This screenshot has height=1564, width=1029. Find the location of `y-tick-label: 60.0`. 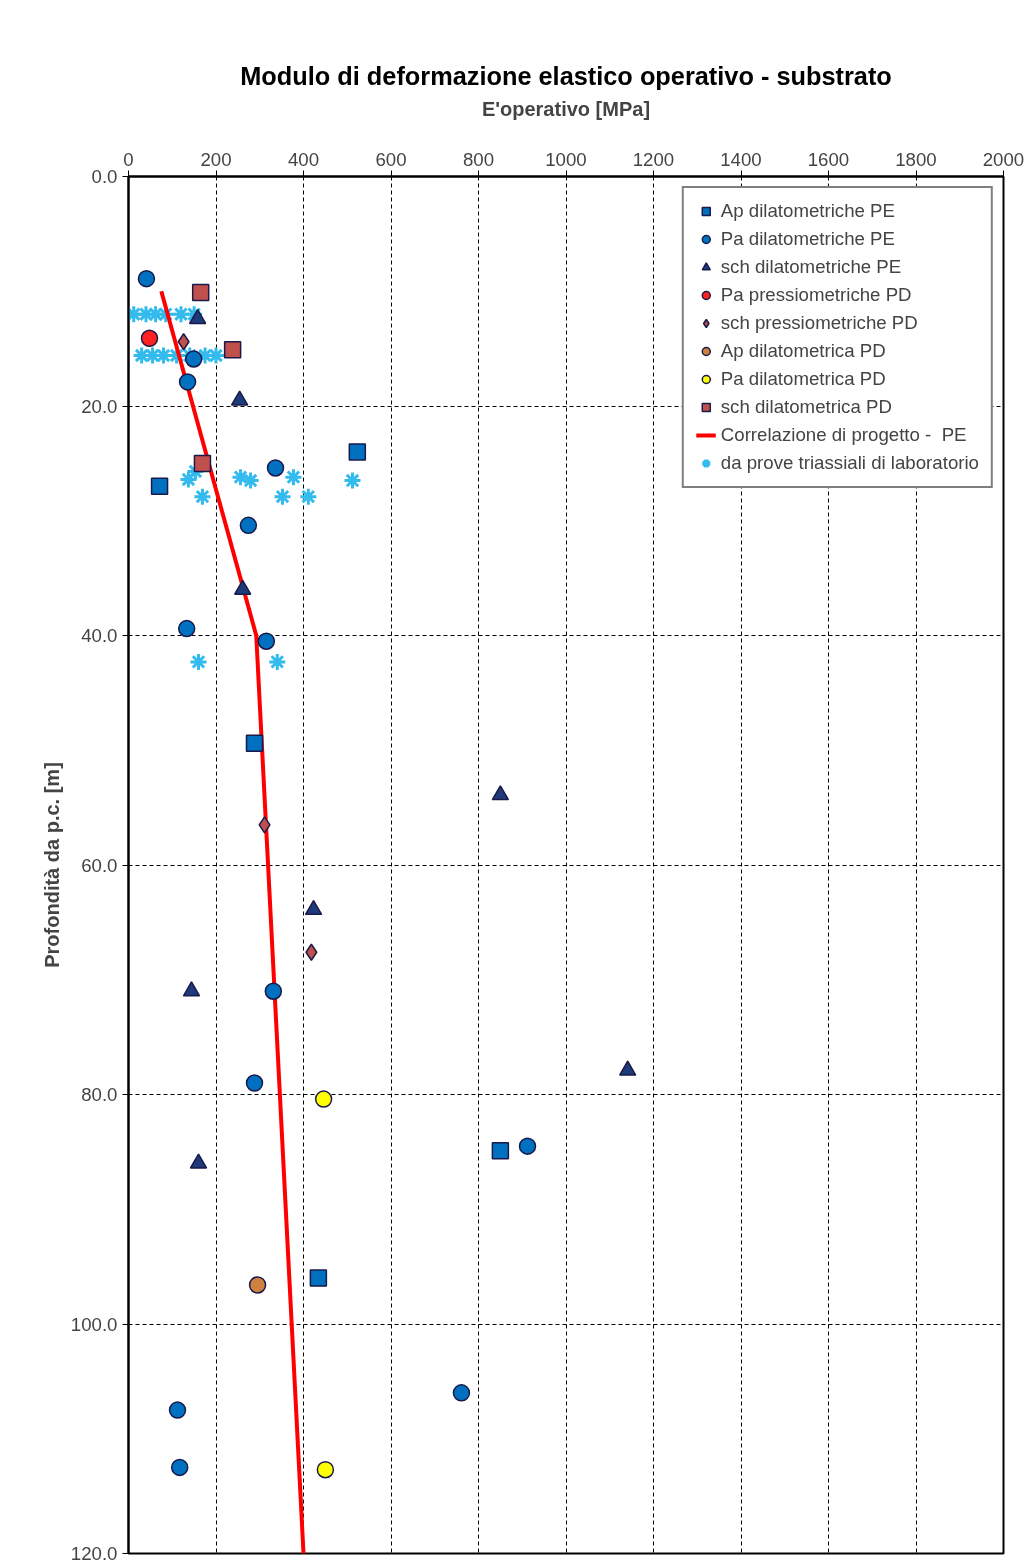

y-tick-label: 60.0 is located at coordinates (99, 865).